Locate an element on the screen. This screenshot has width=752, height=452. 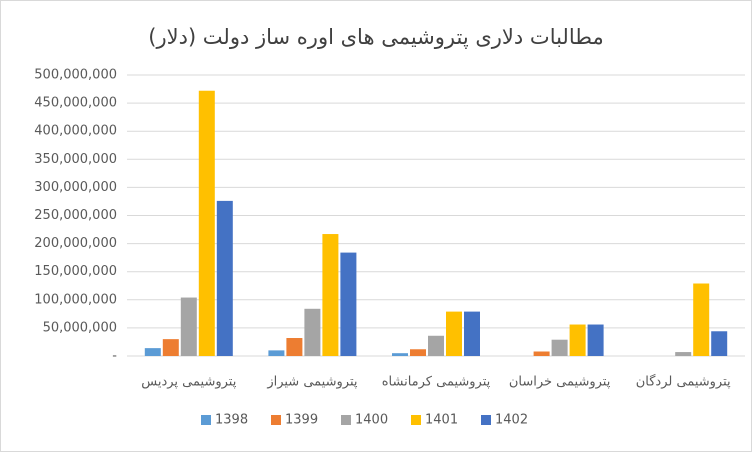
y-tick-label: - is located at coordinates (114, 356).